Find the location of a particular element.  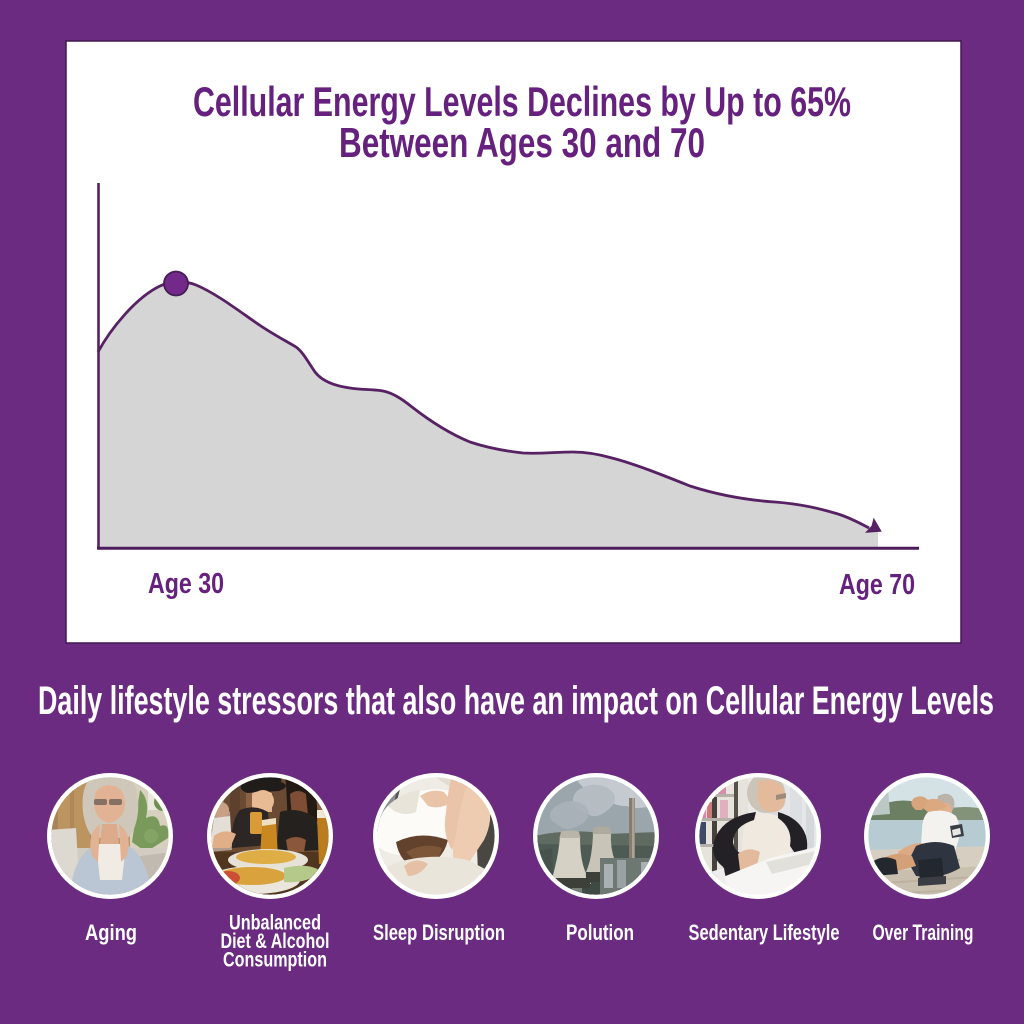

svg-text: Consumption is located at coordinates (275, 960).